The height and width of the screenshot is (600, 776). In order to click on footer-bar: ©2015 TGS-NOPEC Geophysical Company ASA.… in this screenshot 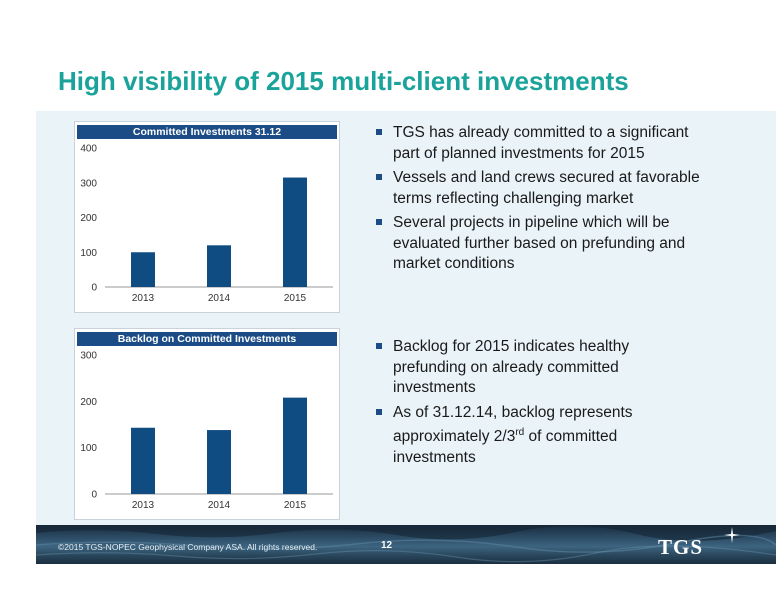, I will do `click(406, 544)`.